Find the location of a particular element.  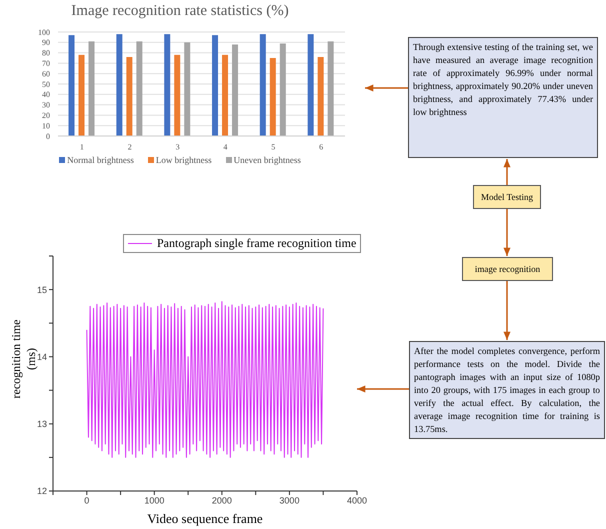

text: image recognition is located at coordinates (507, 269).